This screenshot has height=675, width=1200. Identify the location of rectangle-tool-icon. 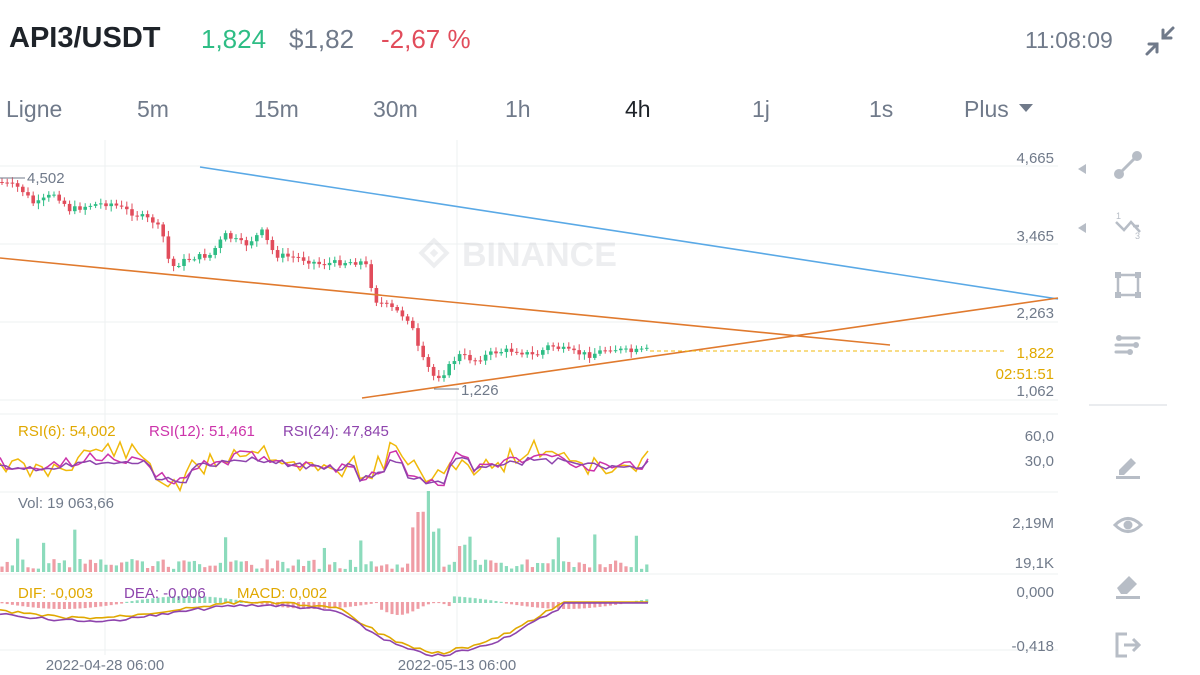
(1128, 285).